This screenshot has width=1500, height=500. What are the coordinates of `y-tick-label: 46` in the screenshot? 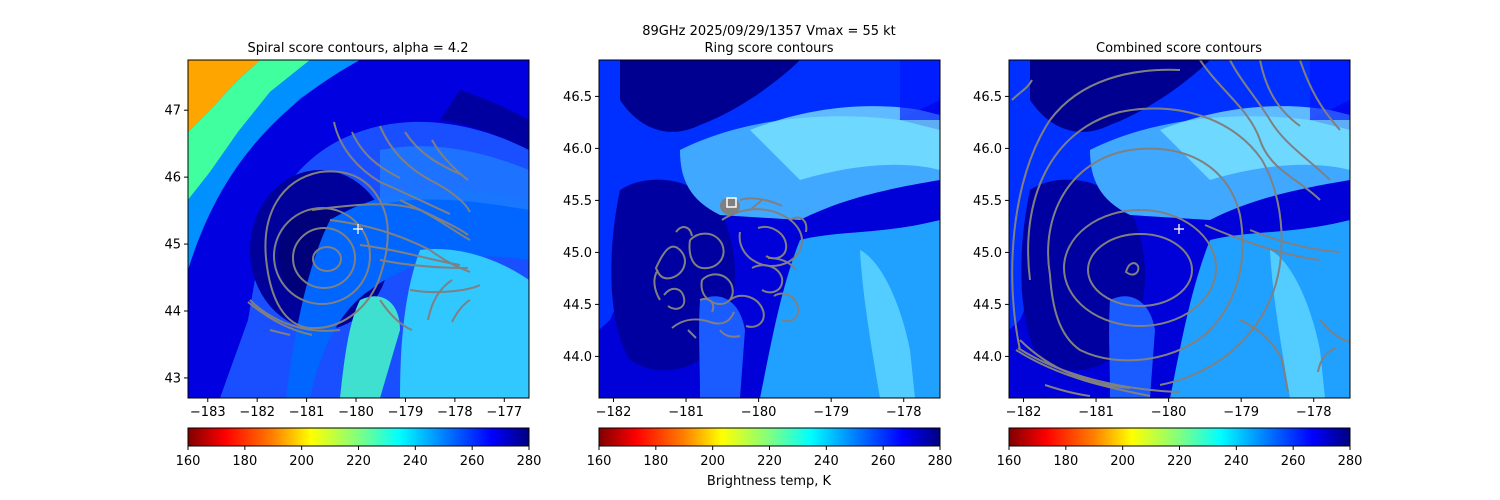 It's located at (172, 178).